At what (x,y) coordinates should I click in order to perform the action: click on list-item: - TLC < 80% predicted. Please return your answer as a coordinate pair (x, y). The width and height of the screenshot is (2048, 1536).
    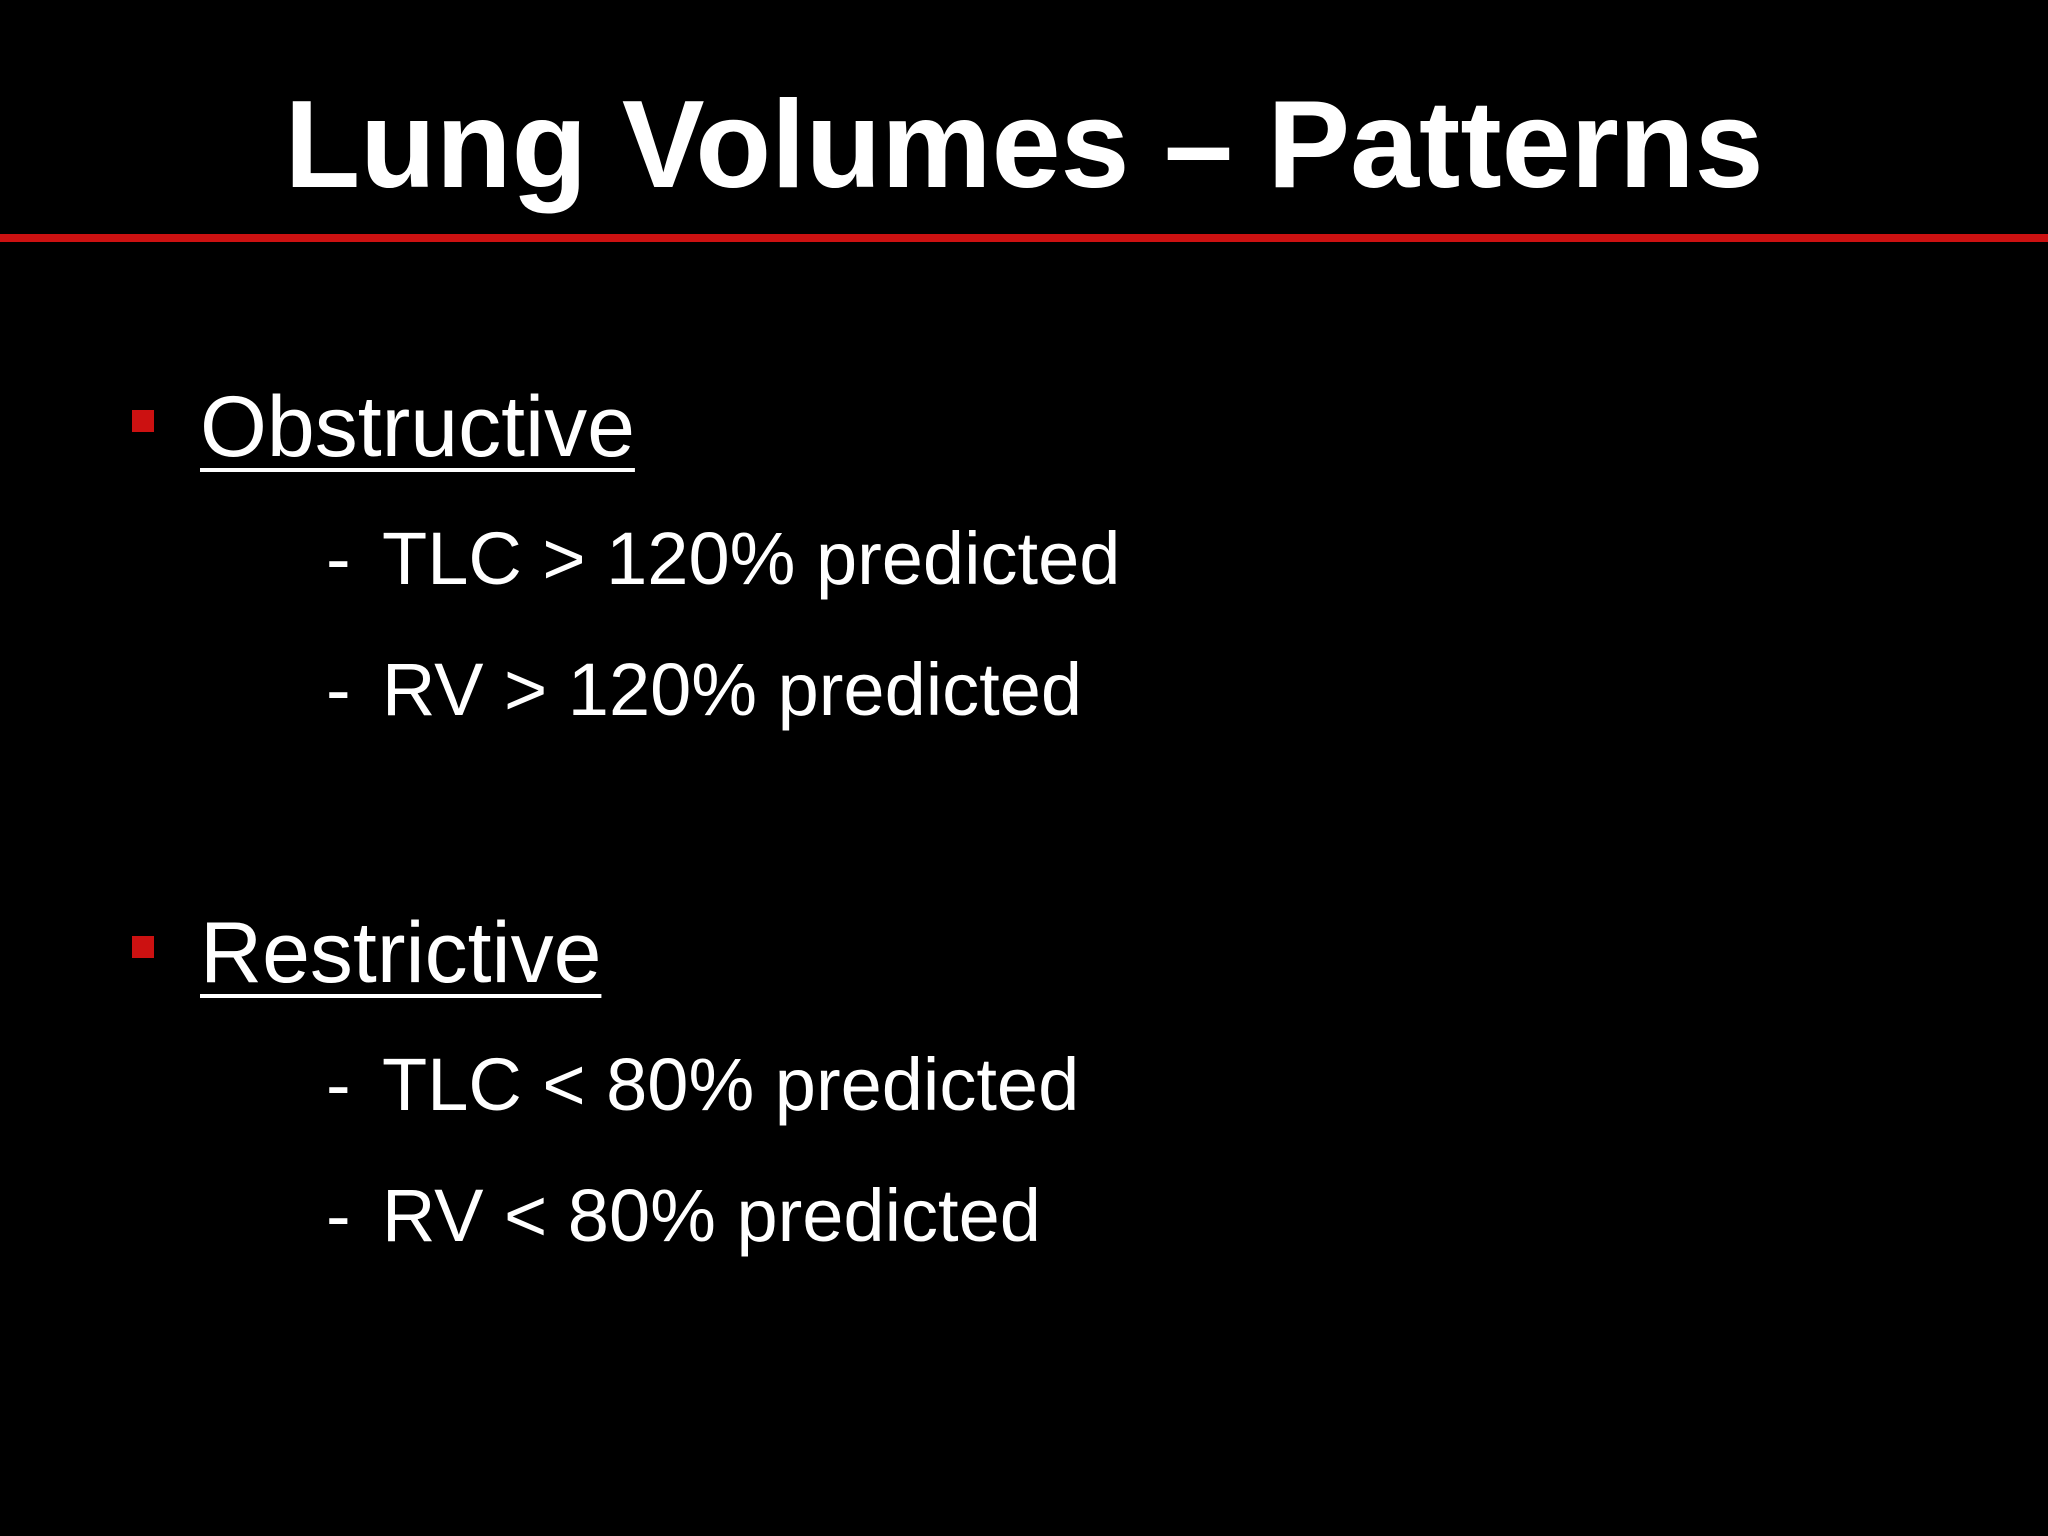
    Looking at the image, I should click on (702, 1085).